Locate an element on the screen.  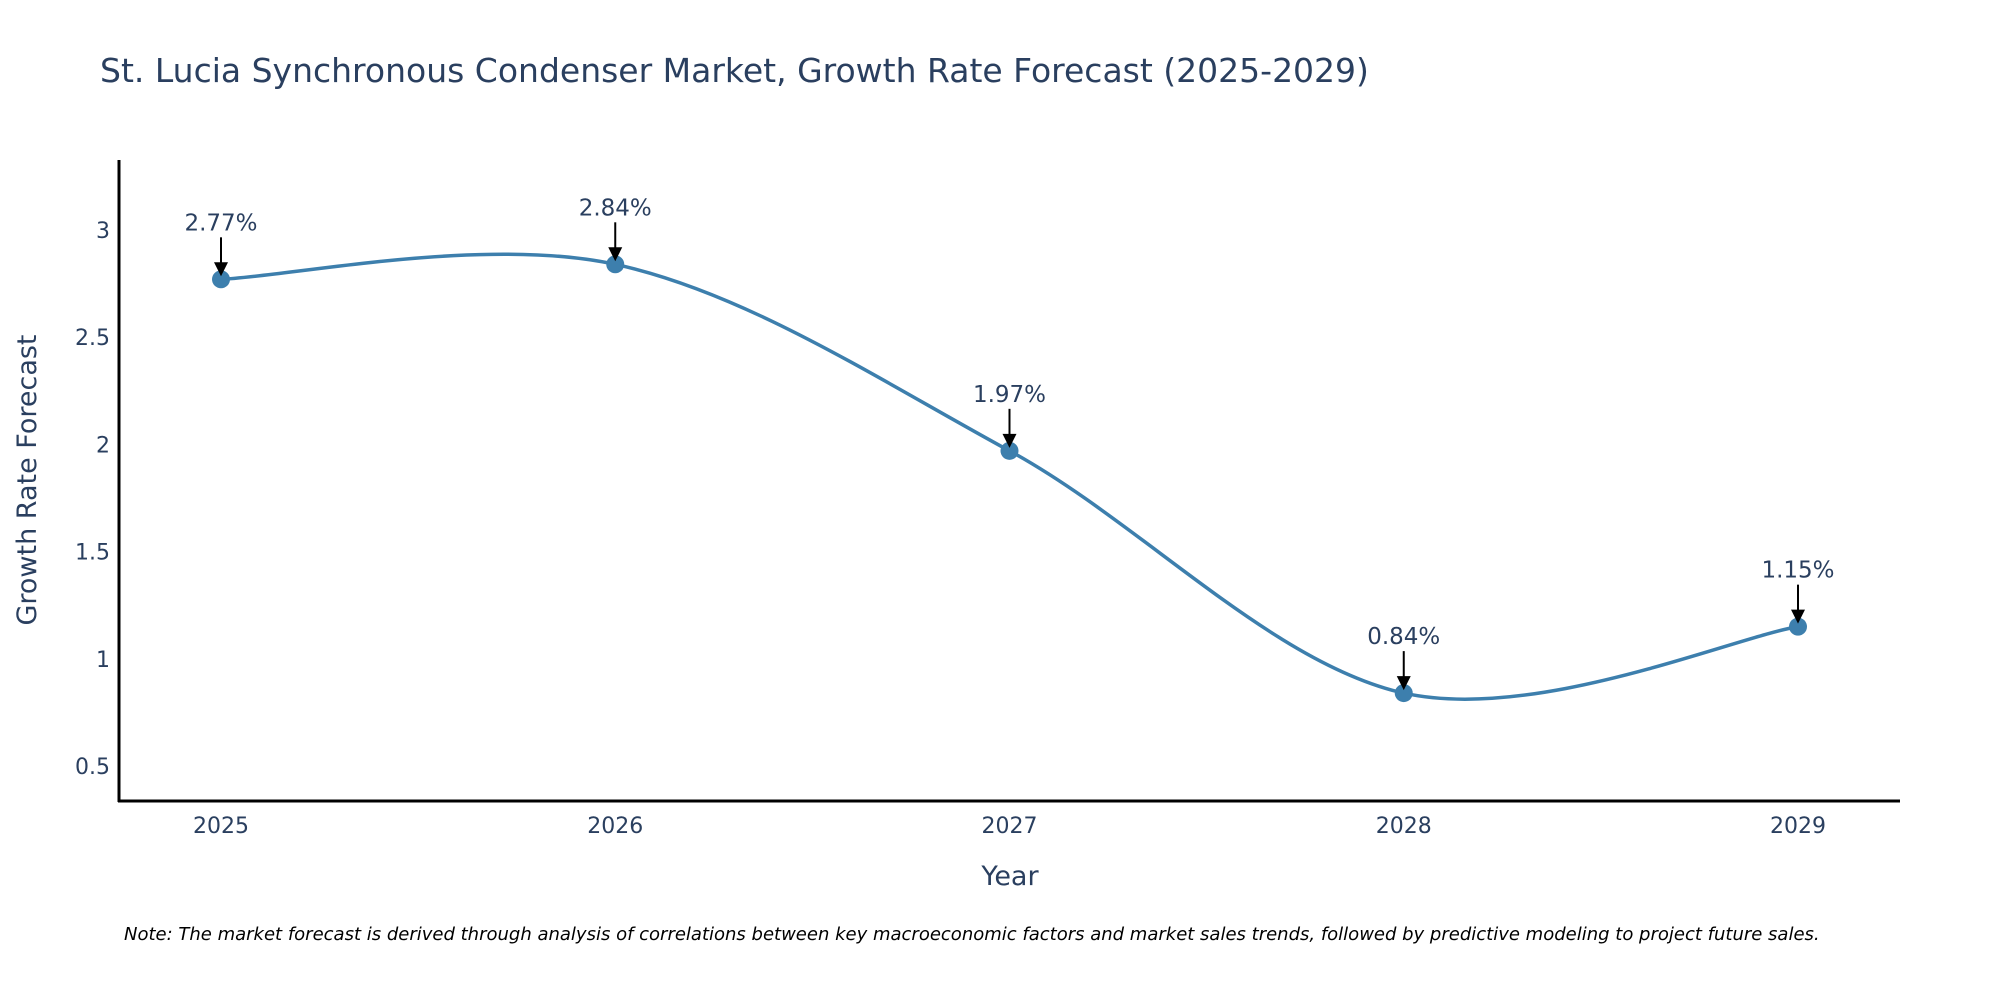
y-tick-label: 1 is located at coordinates (103, 660).